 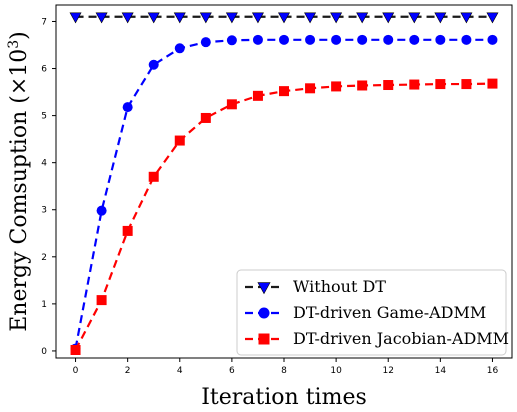 I want to click on y-tick-label: 4, so click(x=44, y=164).